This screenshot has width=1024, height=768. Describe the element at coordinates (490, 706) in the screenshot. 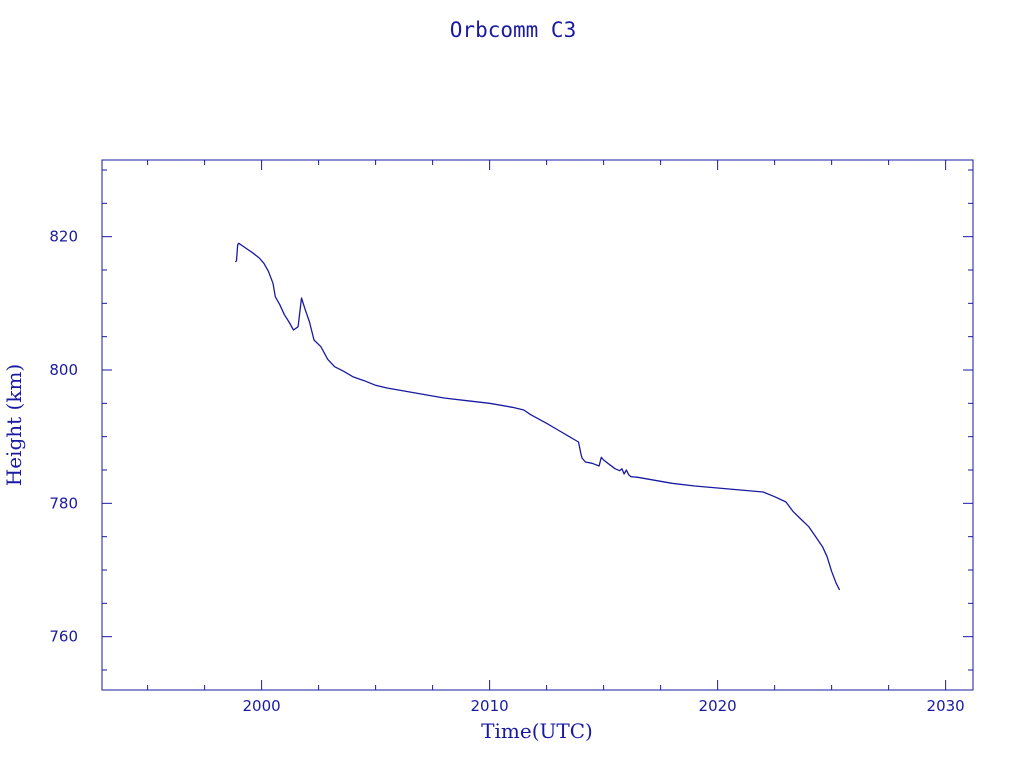

I see `x-tick-label: 2010` at that location.